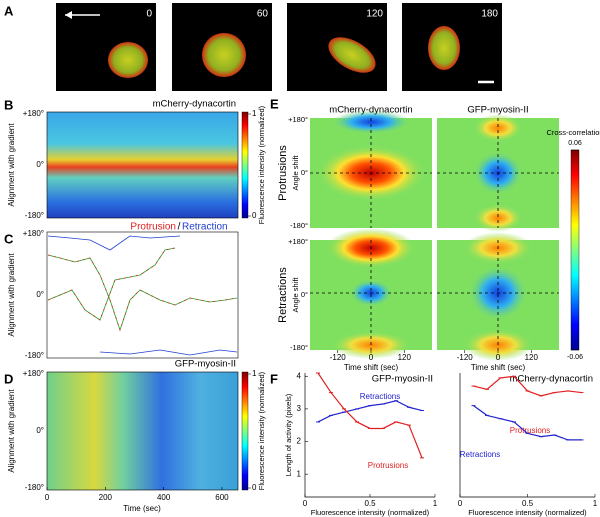 The width and height of the screenshot is (600, 517). Describe the element at coordinates (153, 227) in the screenshot. I see `legend-entry: Protrusion` at that location.